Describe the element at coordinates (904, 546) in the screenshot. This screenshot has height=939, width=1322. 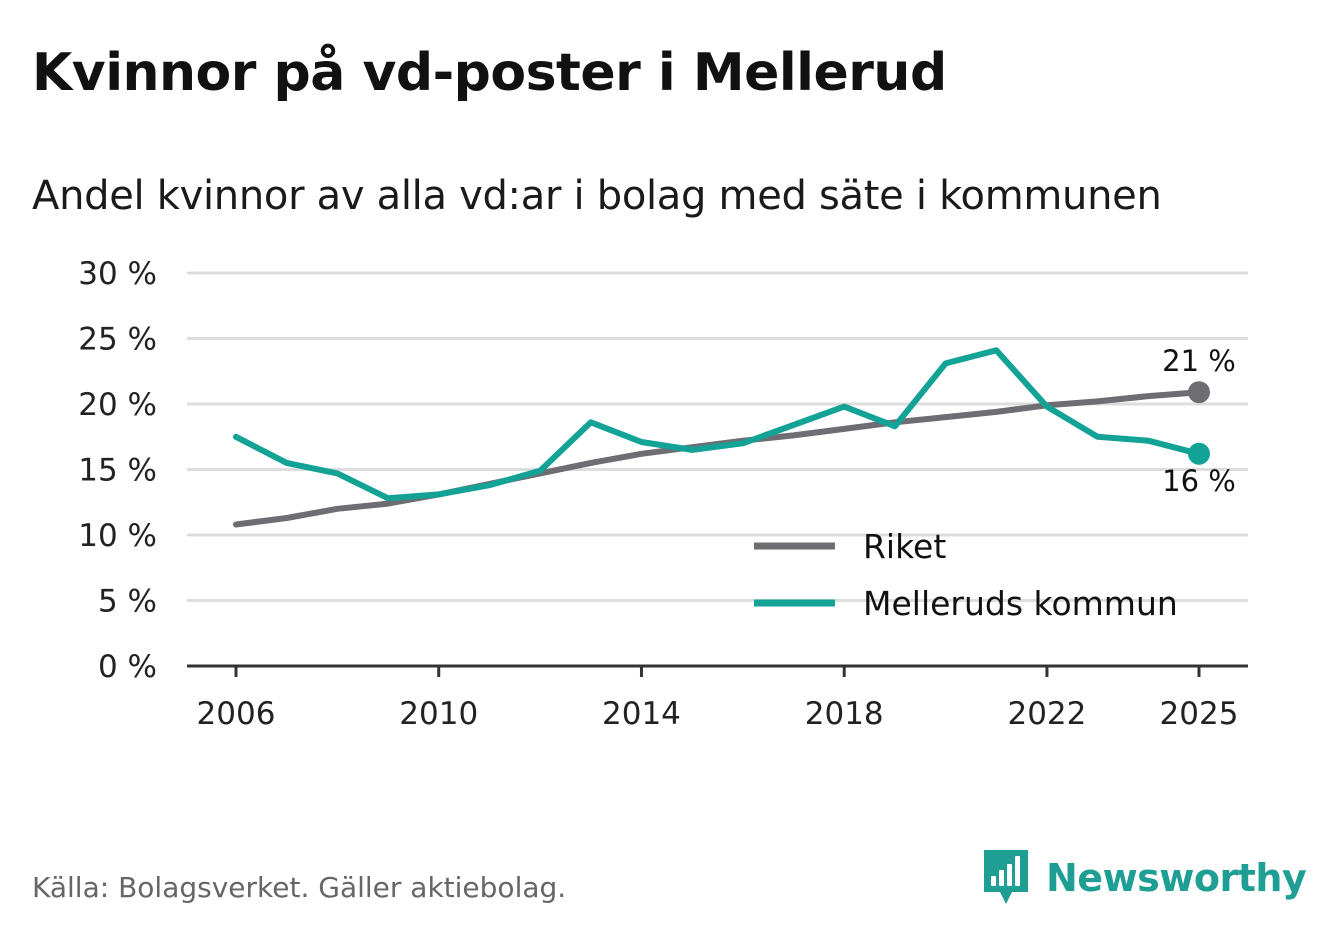
I see `legend-label: Riket` at that location.